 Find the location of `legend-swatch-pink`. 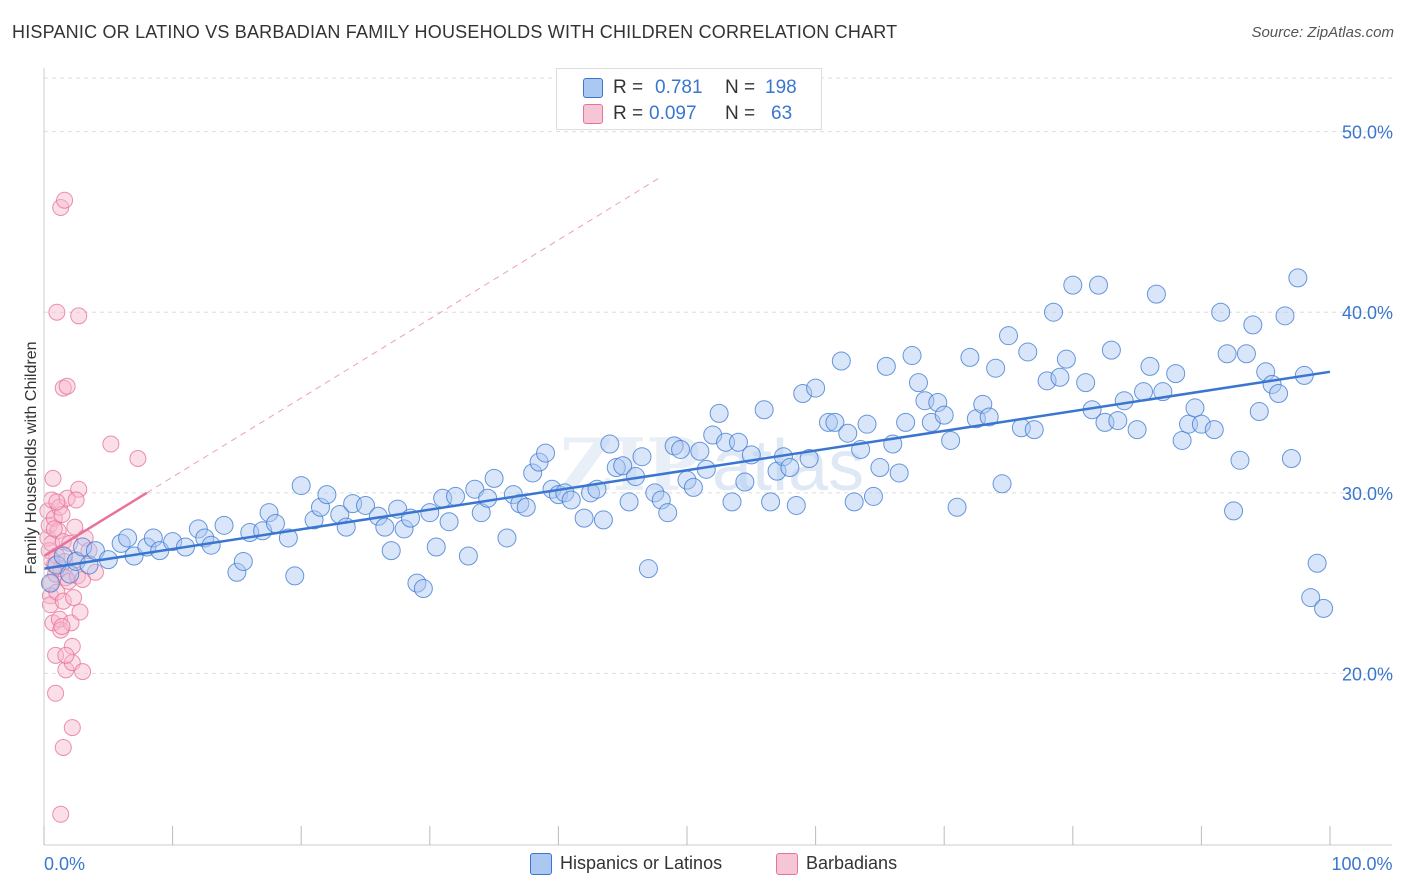

legend-swatch-pink is located at coordinates (593, 114).